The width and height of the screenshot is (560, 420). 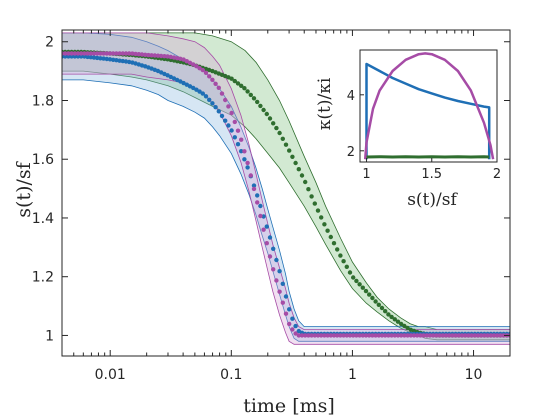 I want to click on x-tick-label: 0.1, so click(x=231, y=375).